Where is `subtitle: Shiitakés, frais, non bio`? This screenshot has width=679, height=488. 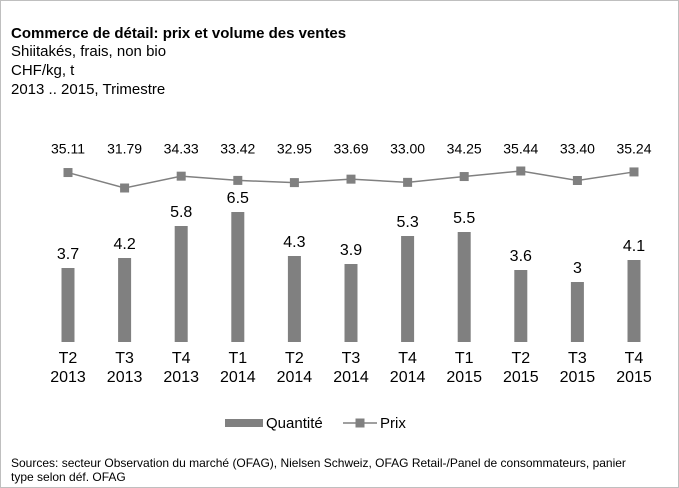
subtitle: Shiitakés, frais, non bio is located at coordinates (89, 51).